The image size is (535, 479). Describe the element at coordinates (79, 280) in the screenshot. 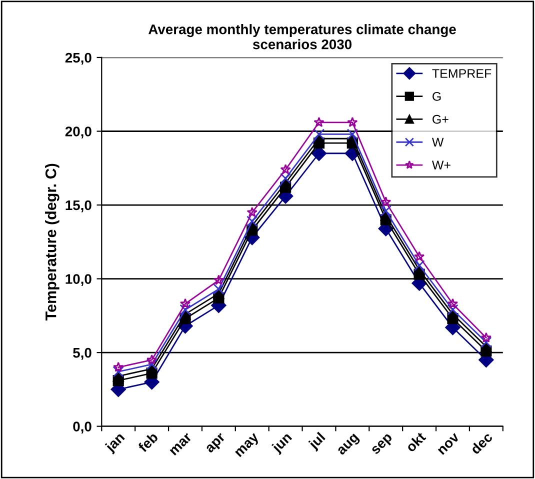

I see `y-tick-label: 10,0` at that location.